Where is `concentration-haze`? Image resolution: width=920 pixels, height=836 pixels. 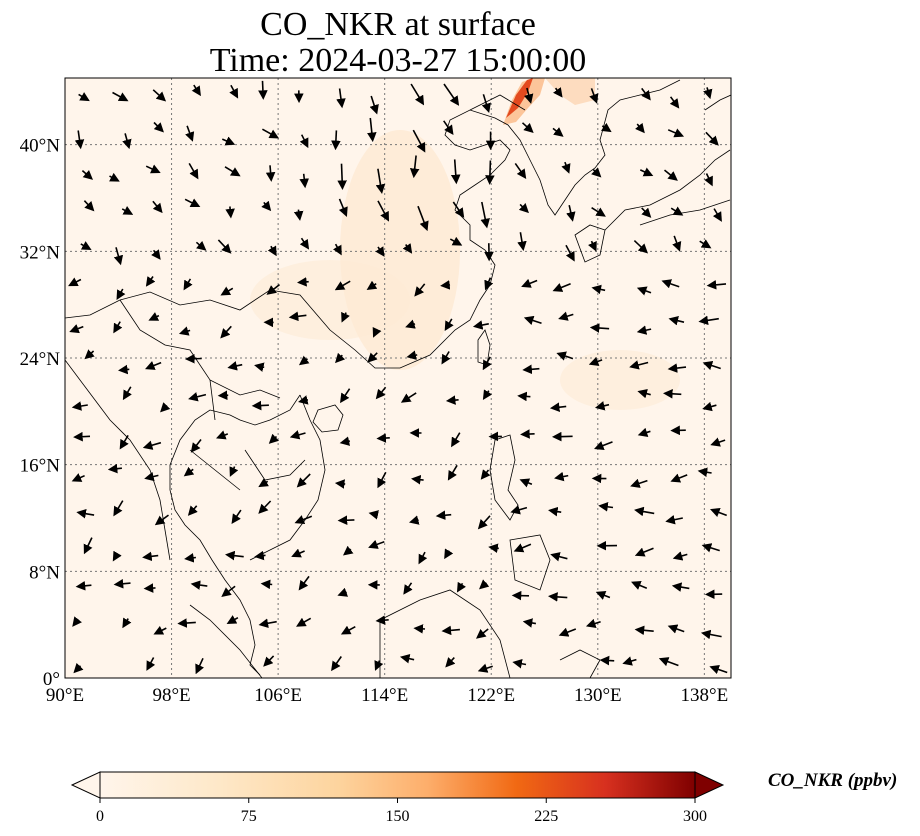 concentration-haze is located at coordinates (620, 380).